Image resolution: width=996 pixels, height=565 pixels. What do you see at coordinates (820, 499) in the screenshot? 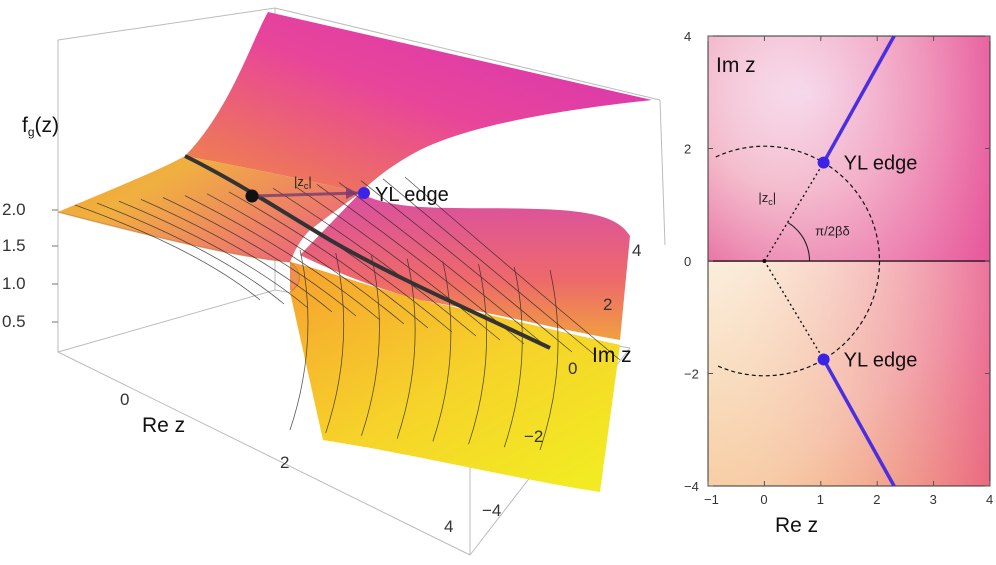
I see `x-tick-label: 1` at bounding box center [820, 499].